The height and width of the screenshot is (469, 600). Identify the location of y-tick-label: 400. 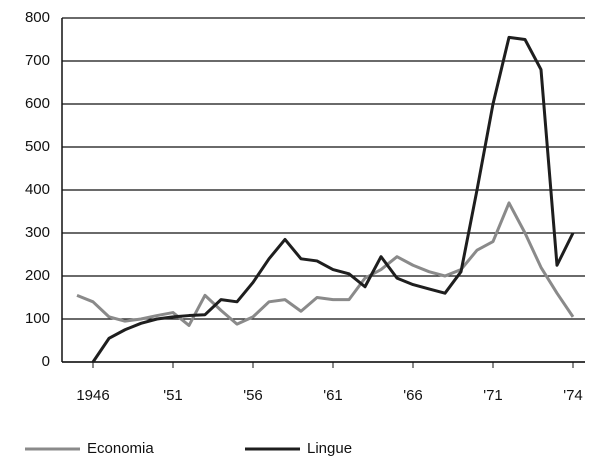
(37, 189).